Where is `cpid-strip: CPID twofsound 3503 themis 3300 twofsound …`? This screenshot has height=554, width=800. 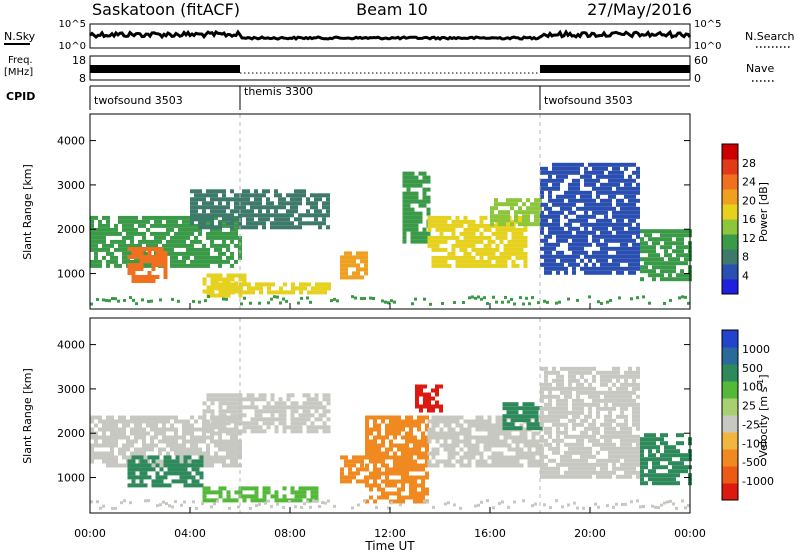
cpid-strip: CPID twofsound 3503 themis 3300 twofsound … is located at coordinates (348, 97).